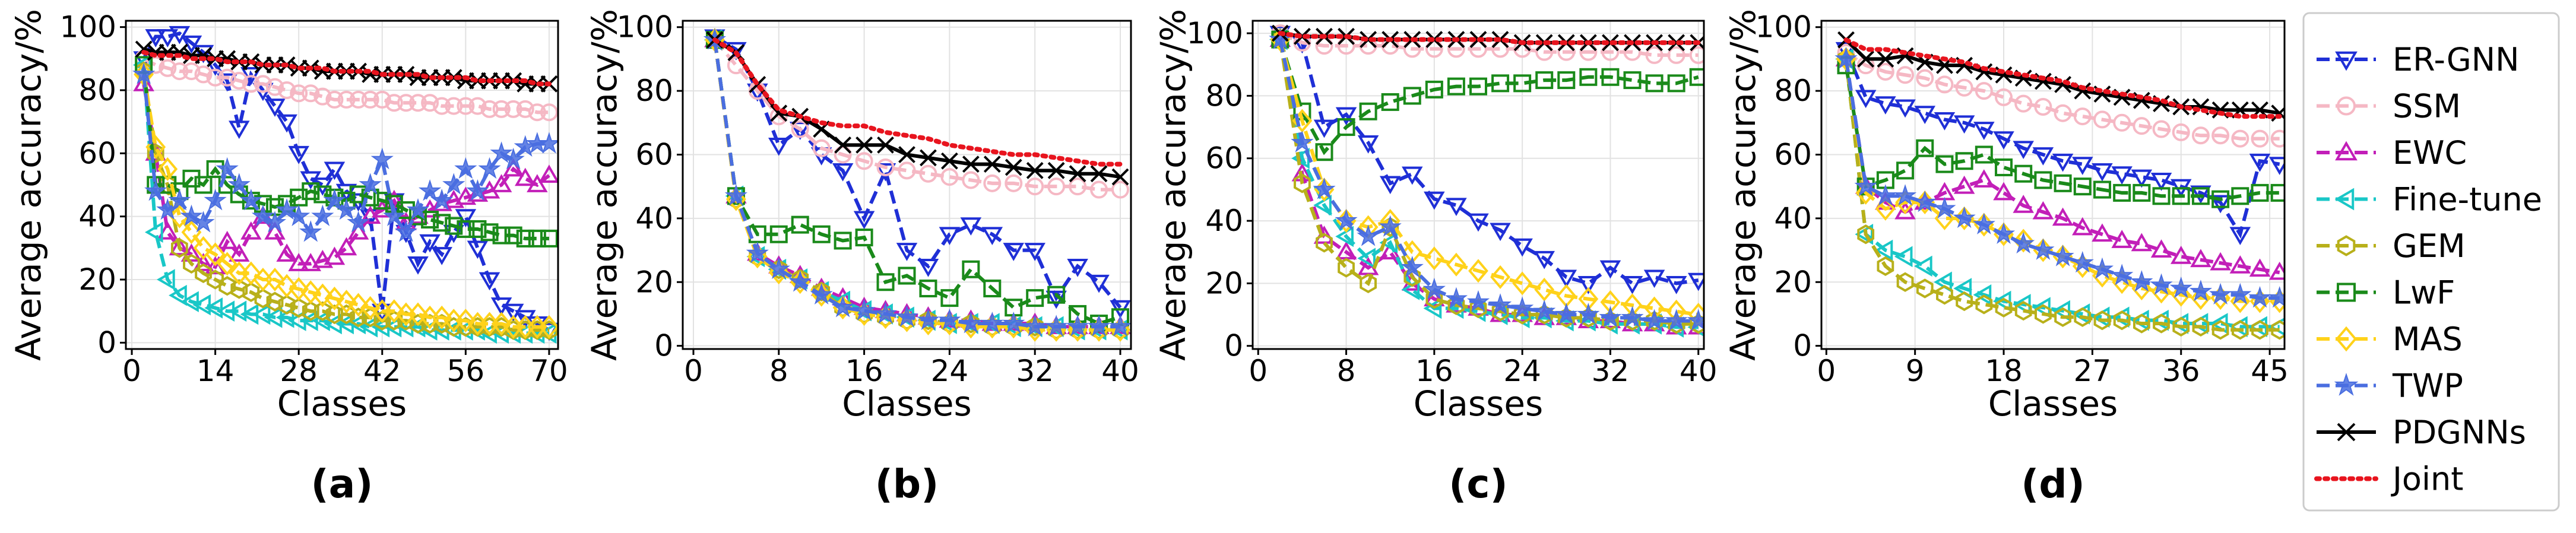 Image resolution: width=2576 pixels, height=533 pixels. Describe the element at coordinates (654, 154) in the screenshot. I see `y-tick-label: 60` at that location.